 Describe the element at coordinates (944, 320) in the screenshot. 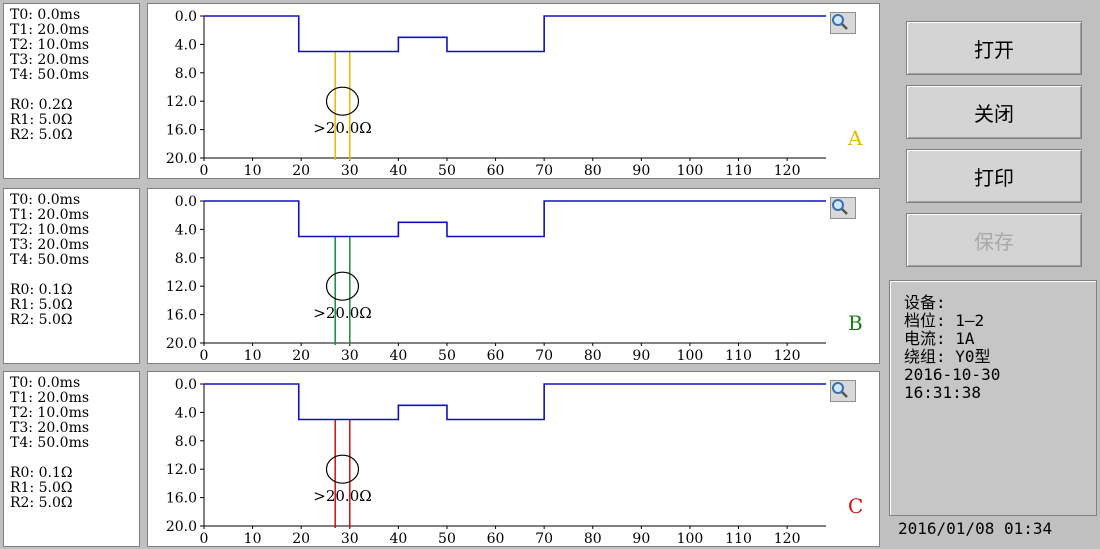

I see `info-tap: 档位: 1—2` at that location.